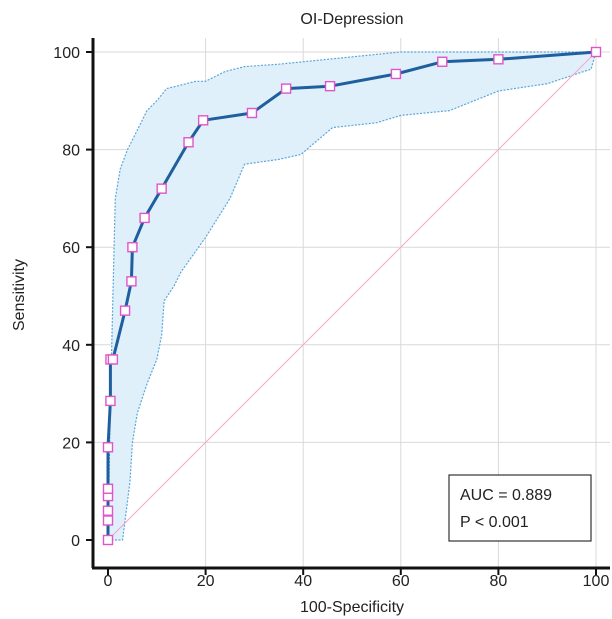 Image resolution: width=612 pixels, height=619 pixels. I want to click on auc-text: AUC = 0.889, so click(506, 495).